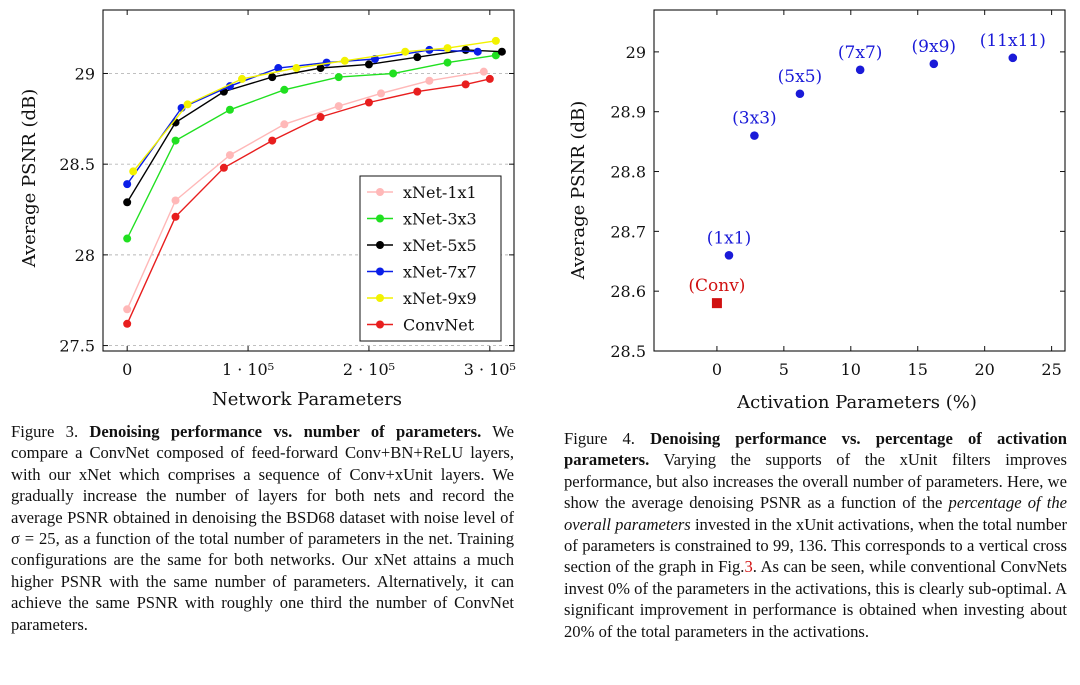 The image size is (1080, 685). What do you see at coordinates (754, 119) in the screenshot?
I see `data-label: (3x3)` at bounding box center [754, 119].